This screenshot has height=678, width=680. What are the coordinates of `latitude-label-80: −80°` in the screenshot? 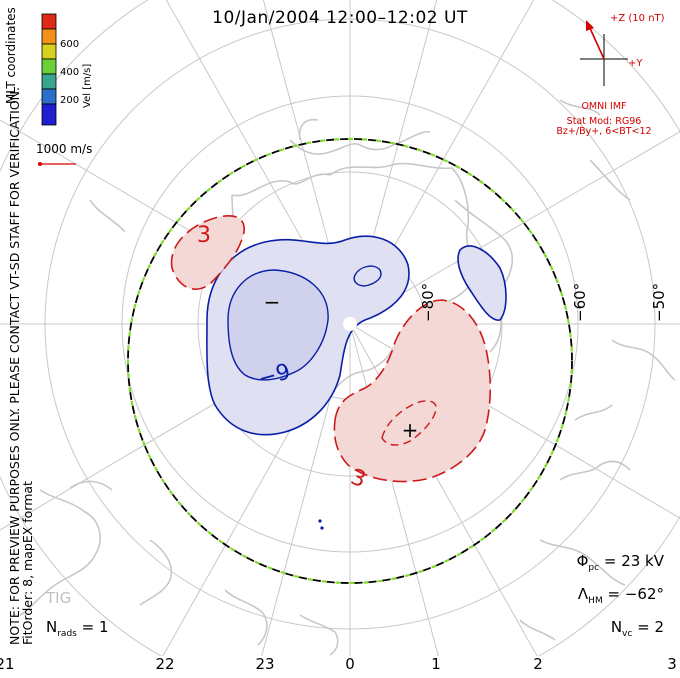 It's located at (428, 302).